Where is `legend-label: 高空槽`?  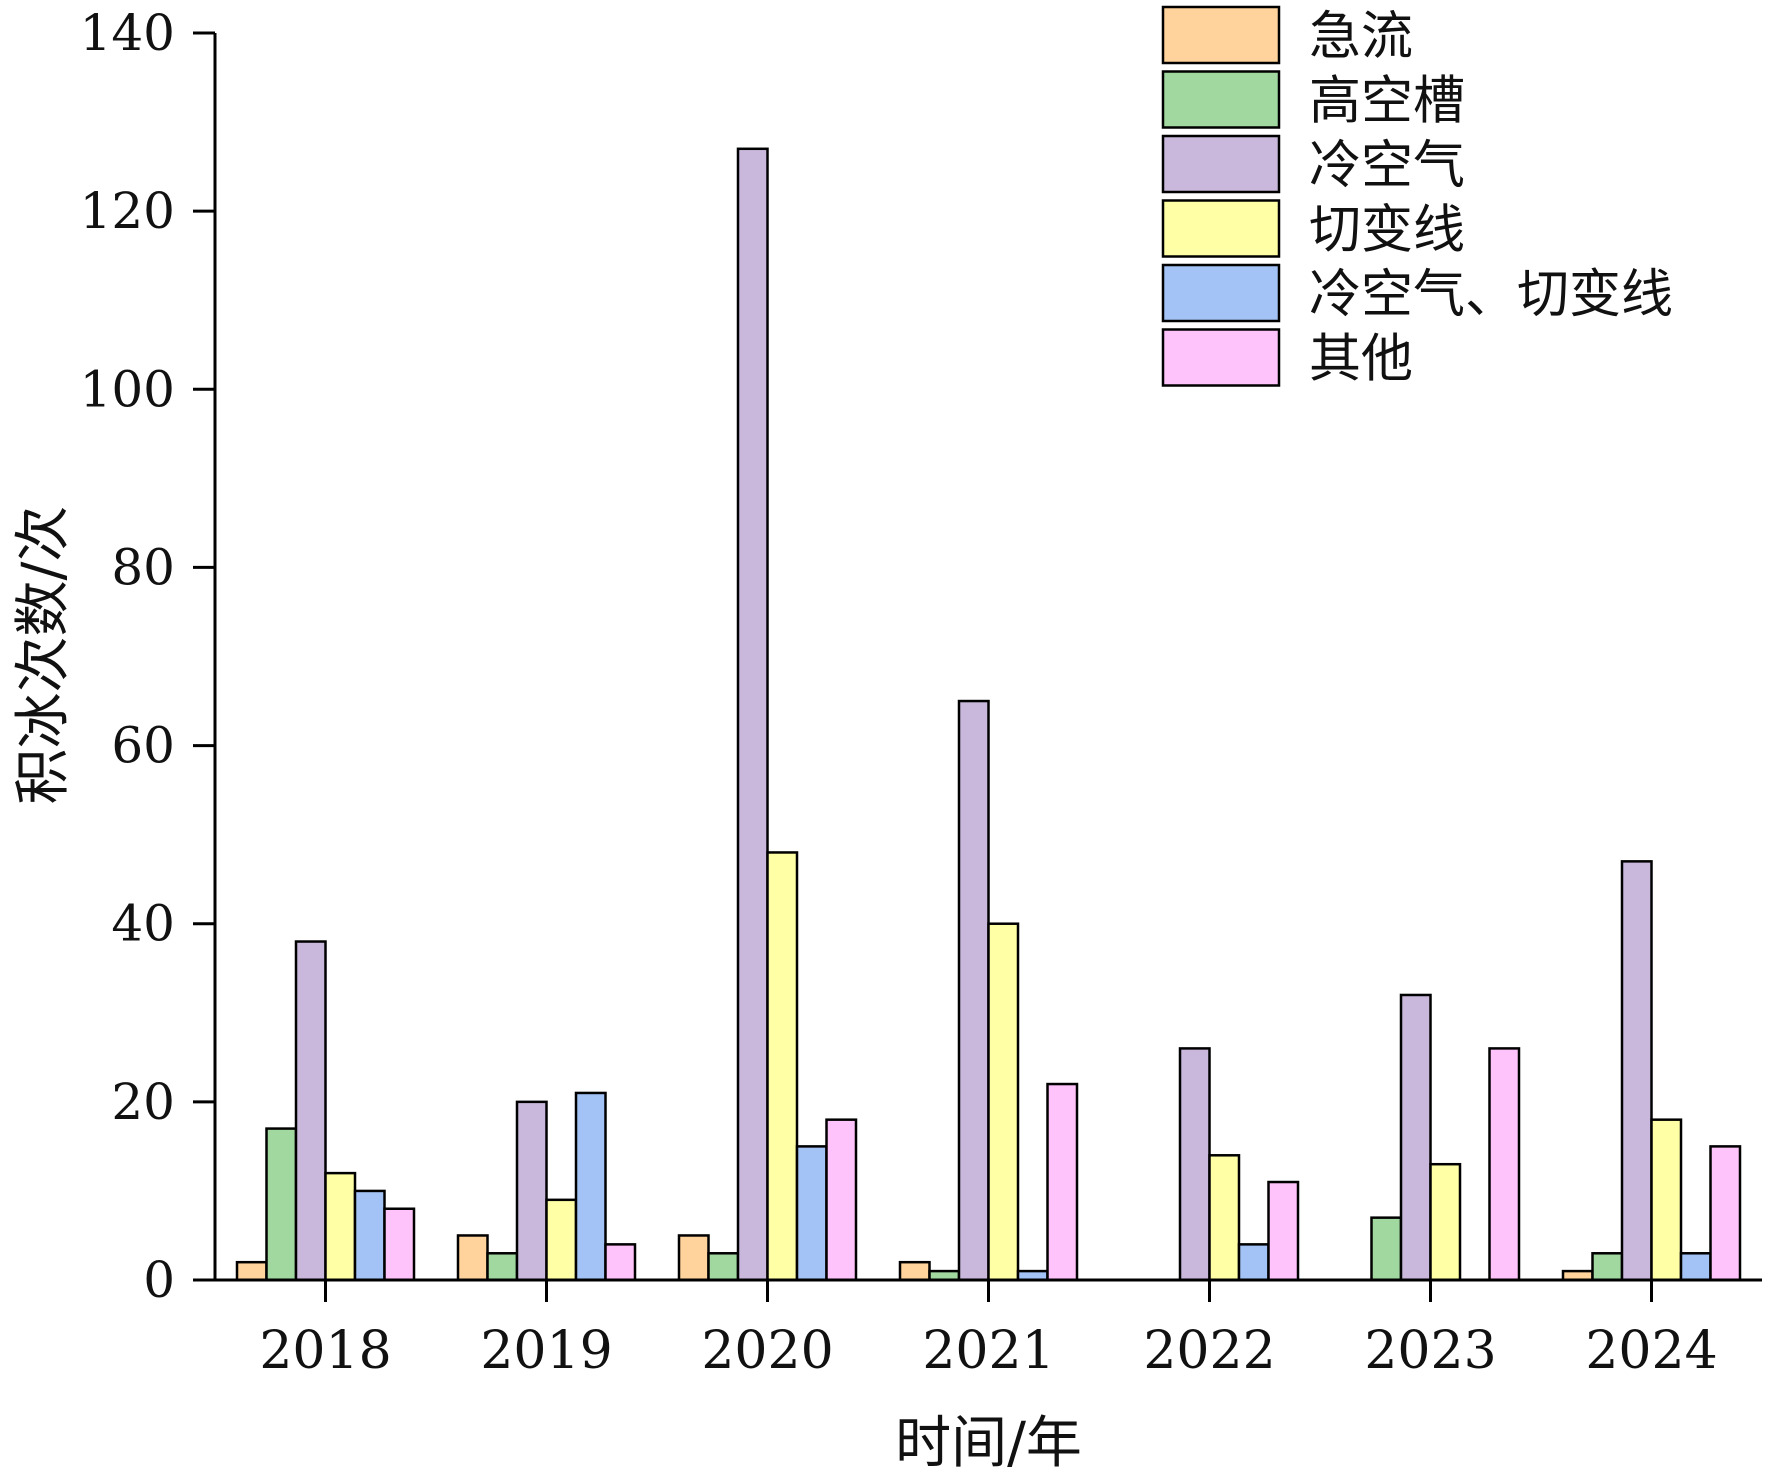
legend-label: 高空槽 is located at coordinates (1387, 102).